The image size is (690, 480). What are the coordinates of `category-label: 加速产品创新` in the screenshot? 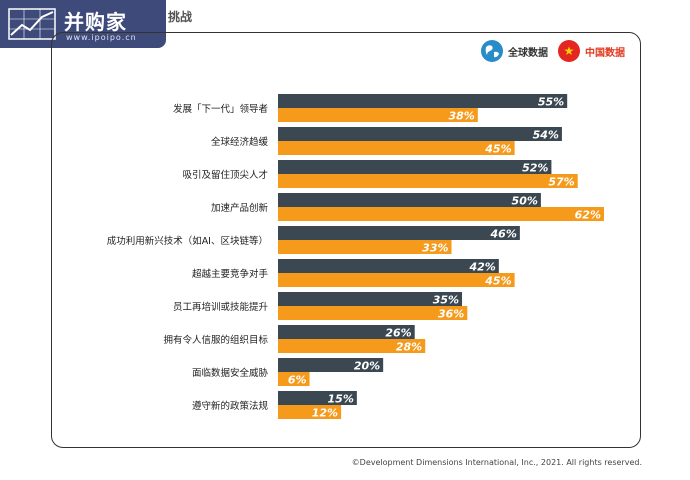 It's located at (240, 208).